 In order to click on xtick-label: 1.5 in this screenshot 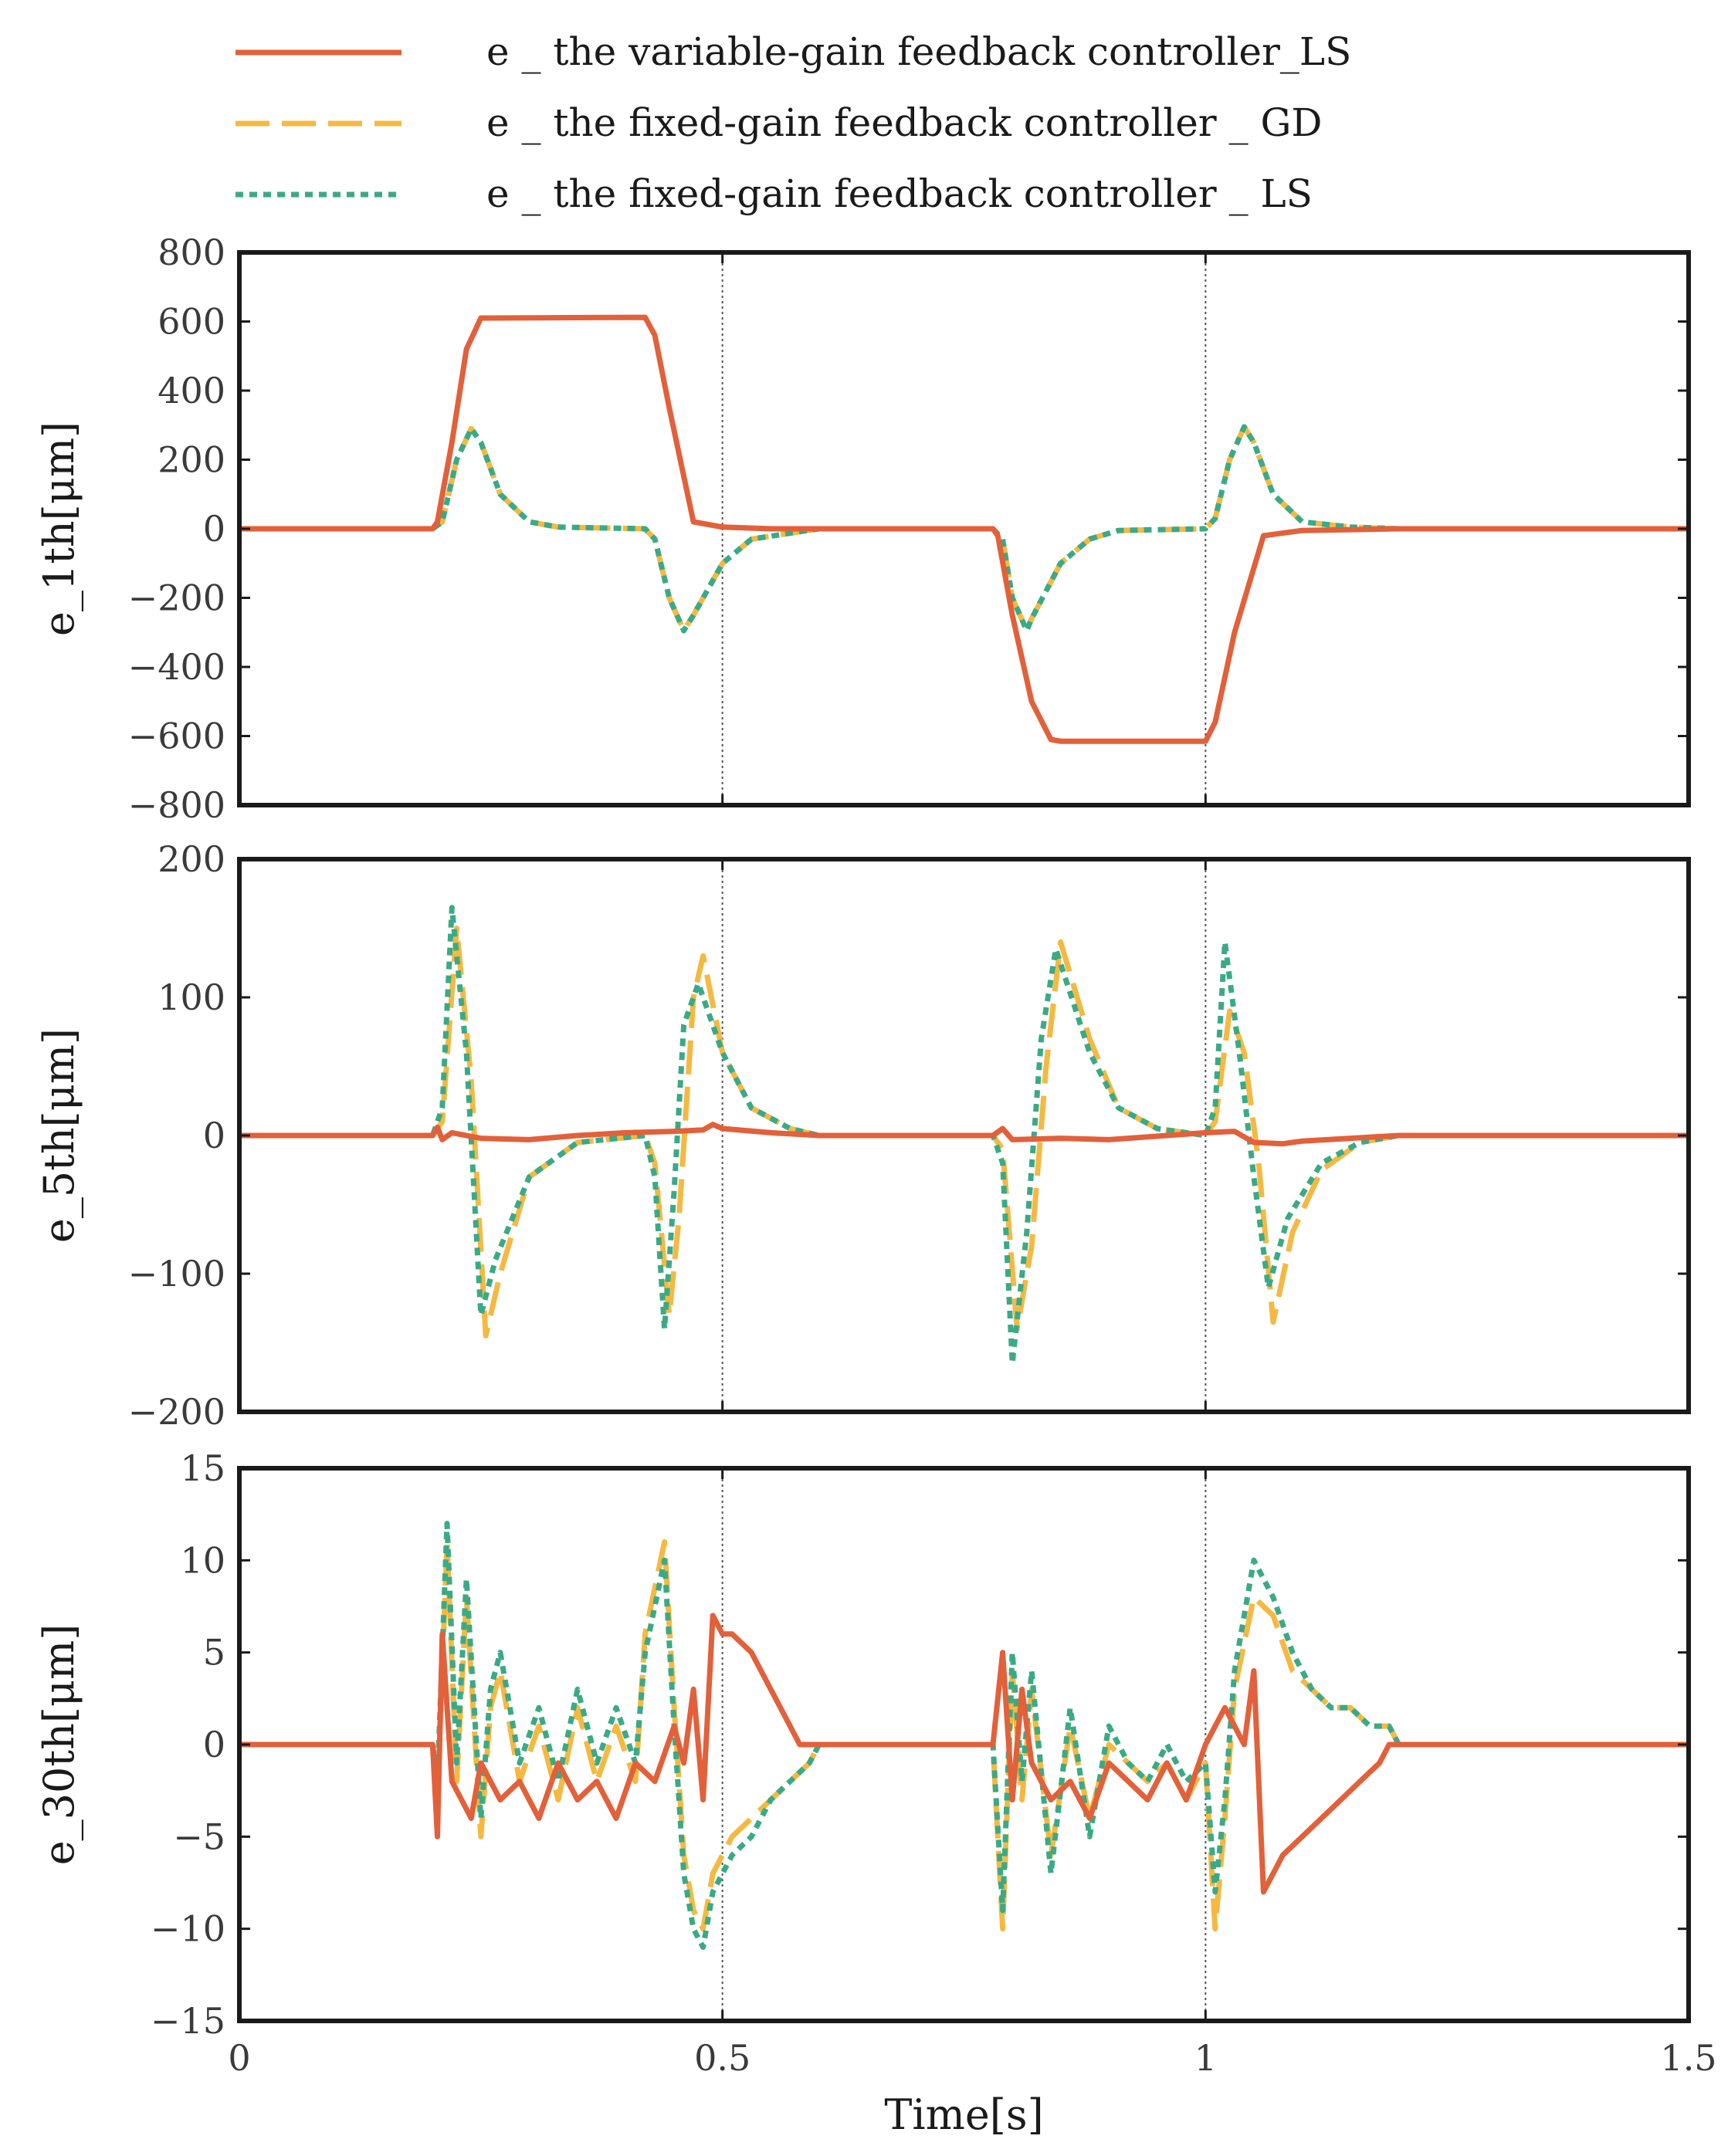, I will do `click(1688, 2058)`.